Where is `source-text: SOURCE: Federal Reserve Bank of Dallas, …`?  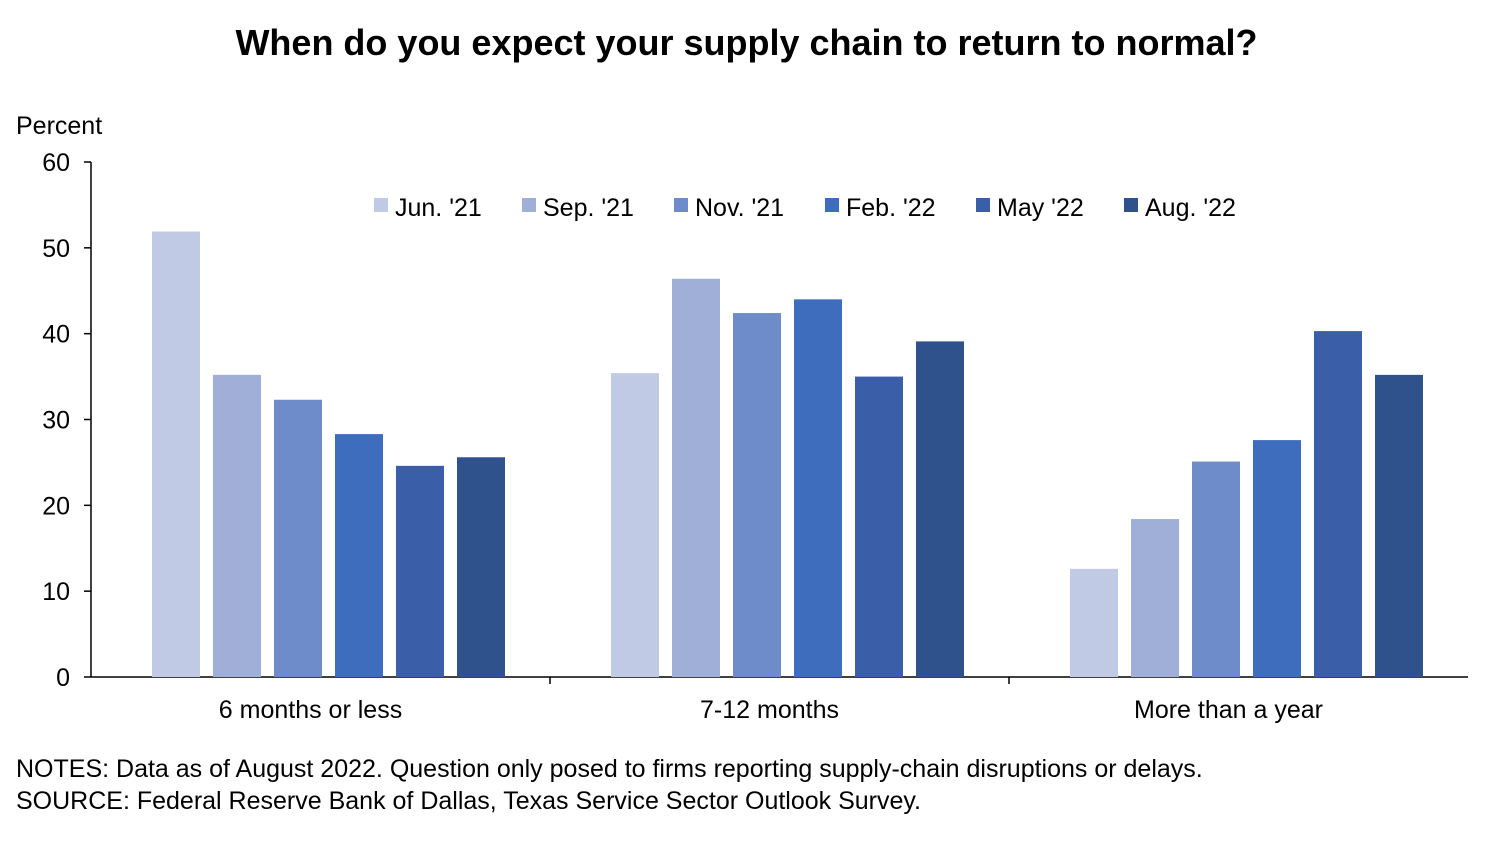
source-text: SOURCE: Federal Reserve Bank of Dallas, … is located at coordinates (468, 801).